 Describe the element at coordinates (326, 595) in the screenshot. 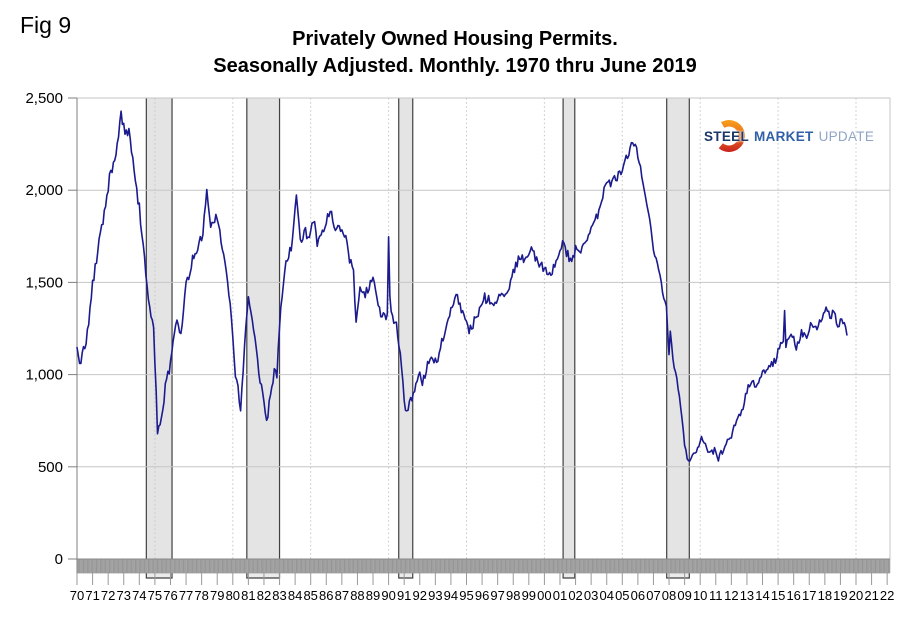

I see `svg-text: 86` at that location.